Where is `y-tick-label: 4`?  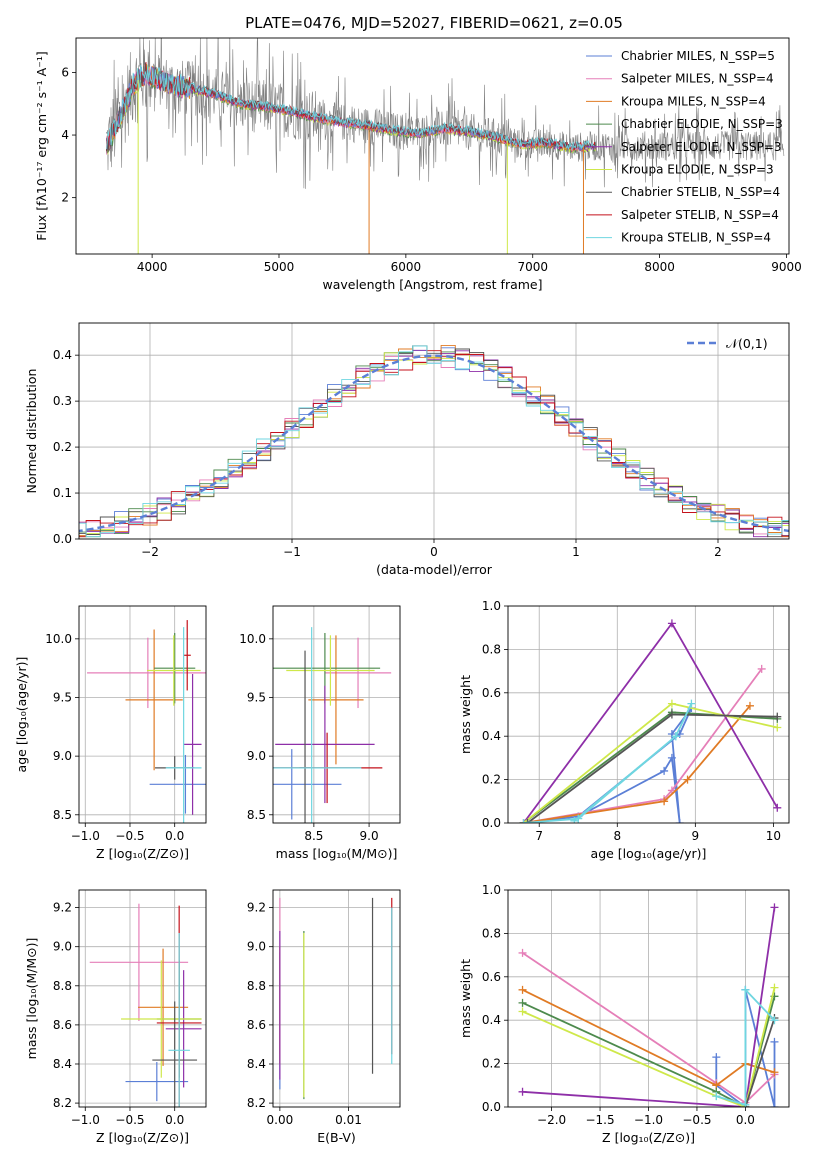
y-tick-label: 4 is located at coordinates (65, 135).